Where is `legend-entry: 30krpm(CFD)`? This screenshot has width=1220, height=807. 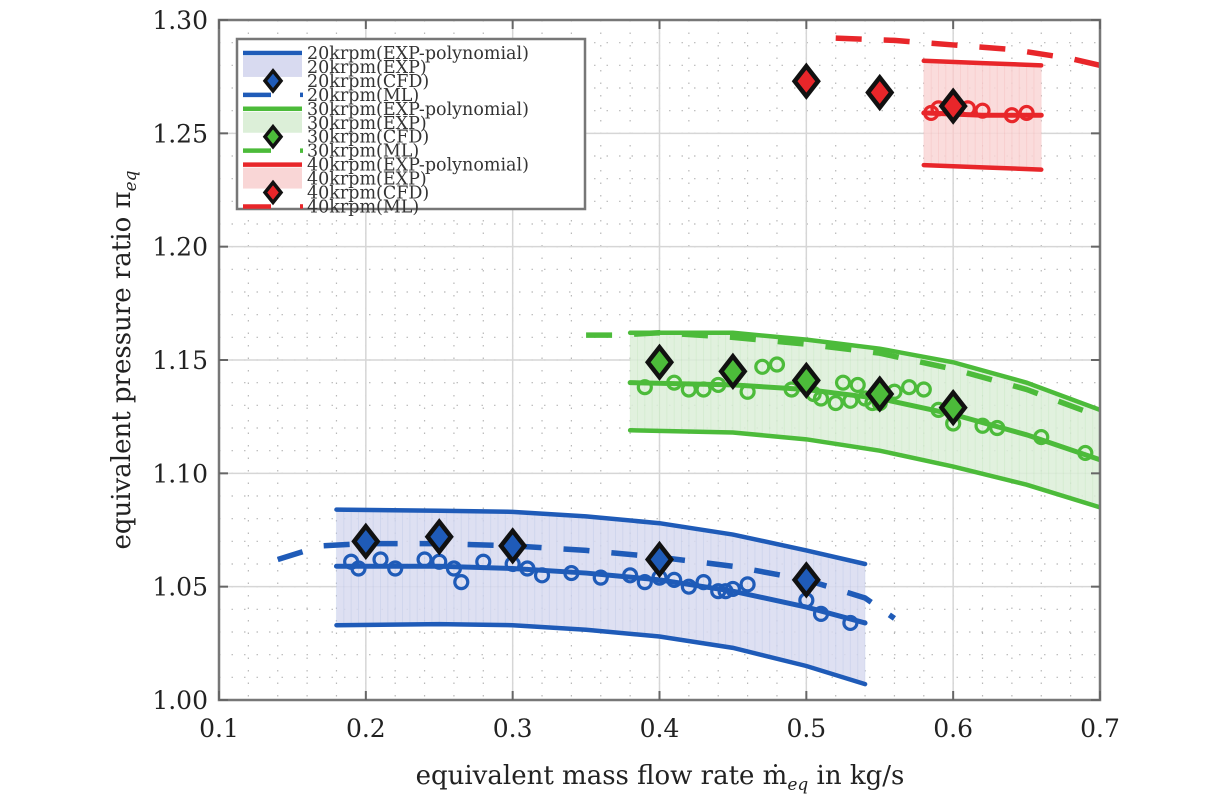
legend-entry: 30krpm(CFD) is located at coordinates (345, 136).